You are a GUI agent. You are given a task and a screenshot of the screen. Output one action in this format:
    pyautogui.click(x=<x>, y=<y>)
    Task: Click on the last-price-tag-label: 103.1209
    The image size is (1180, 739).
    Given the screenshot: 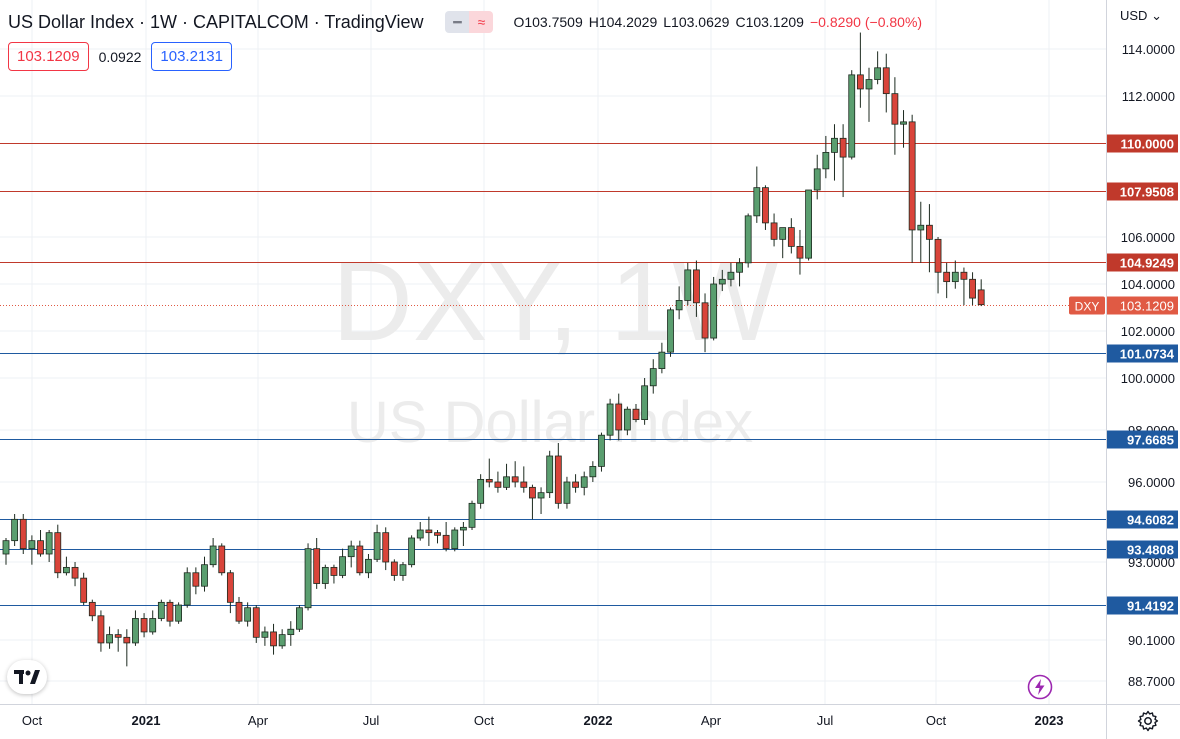 What is the action you would take?
    pyautogui.click(x=1147, y=306)
    